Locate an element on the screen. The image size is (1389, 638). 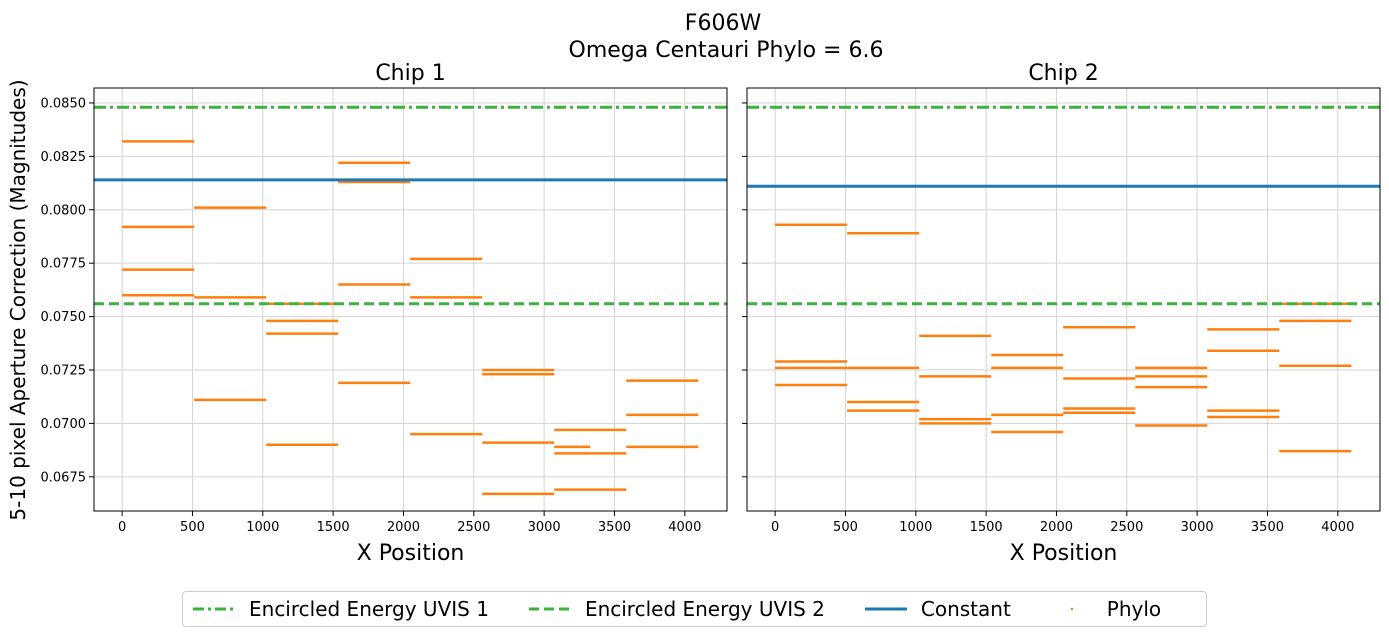
y-tick-label: 0.0675 is located at coordinates (64, 477).